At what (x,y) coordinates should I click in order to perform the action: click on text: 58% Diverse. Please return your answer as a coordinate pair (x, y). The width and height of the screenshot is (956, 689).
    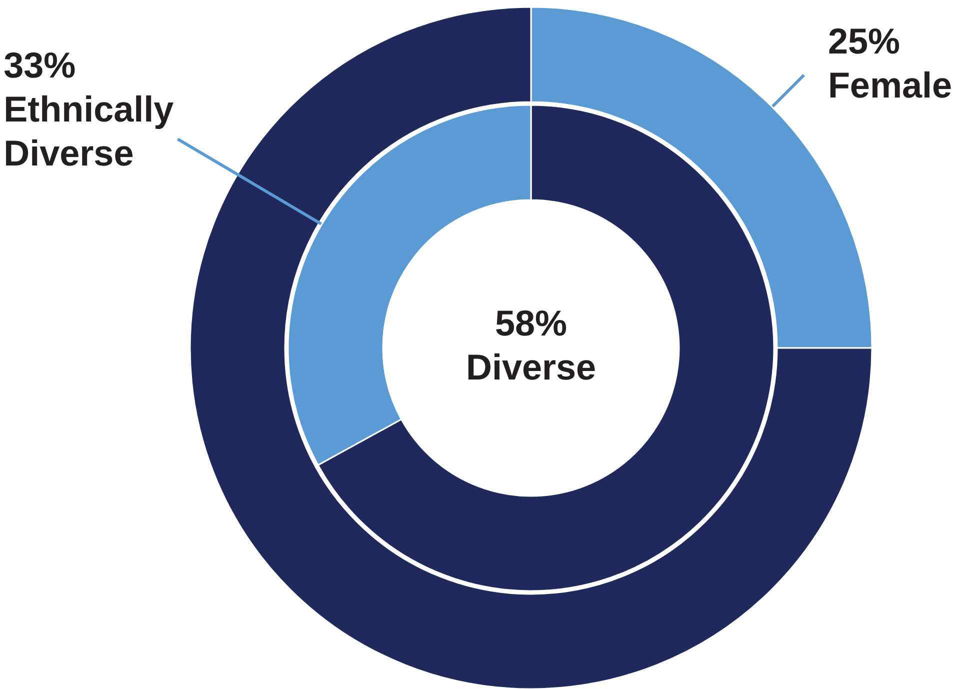
    Looking at the image, I should click on (531, 345).